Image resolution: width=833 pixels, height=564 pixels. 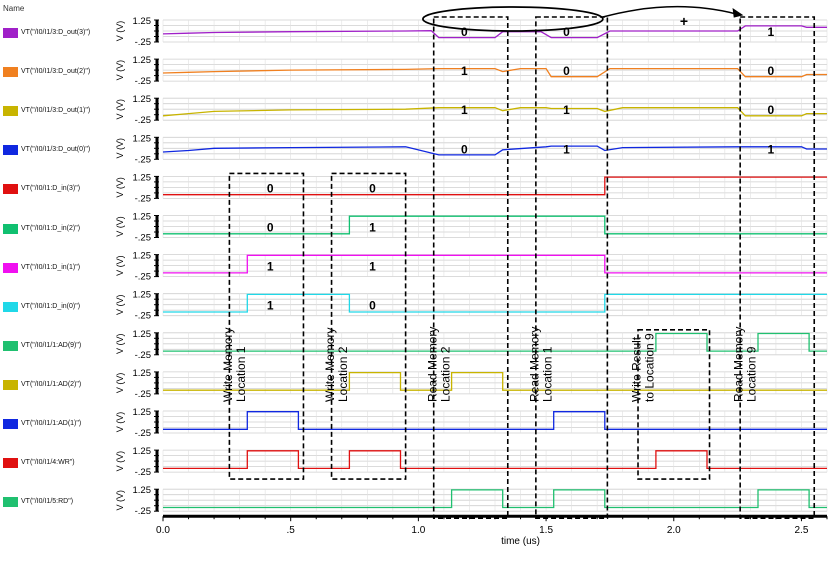 What do you see at coordinates (60, 503) in the screenshot?
I see `legend-entry: VT("/I0/I1/5:RD")` at bounding box center [60, 503].